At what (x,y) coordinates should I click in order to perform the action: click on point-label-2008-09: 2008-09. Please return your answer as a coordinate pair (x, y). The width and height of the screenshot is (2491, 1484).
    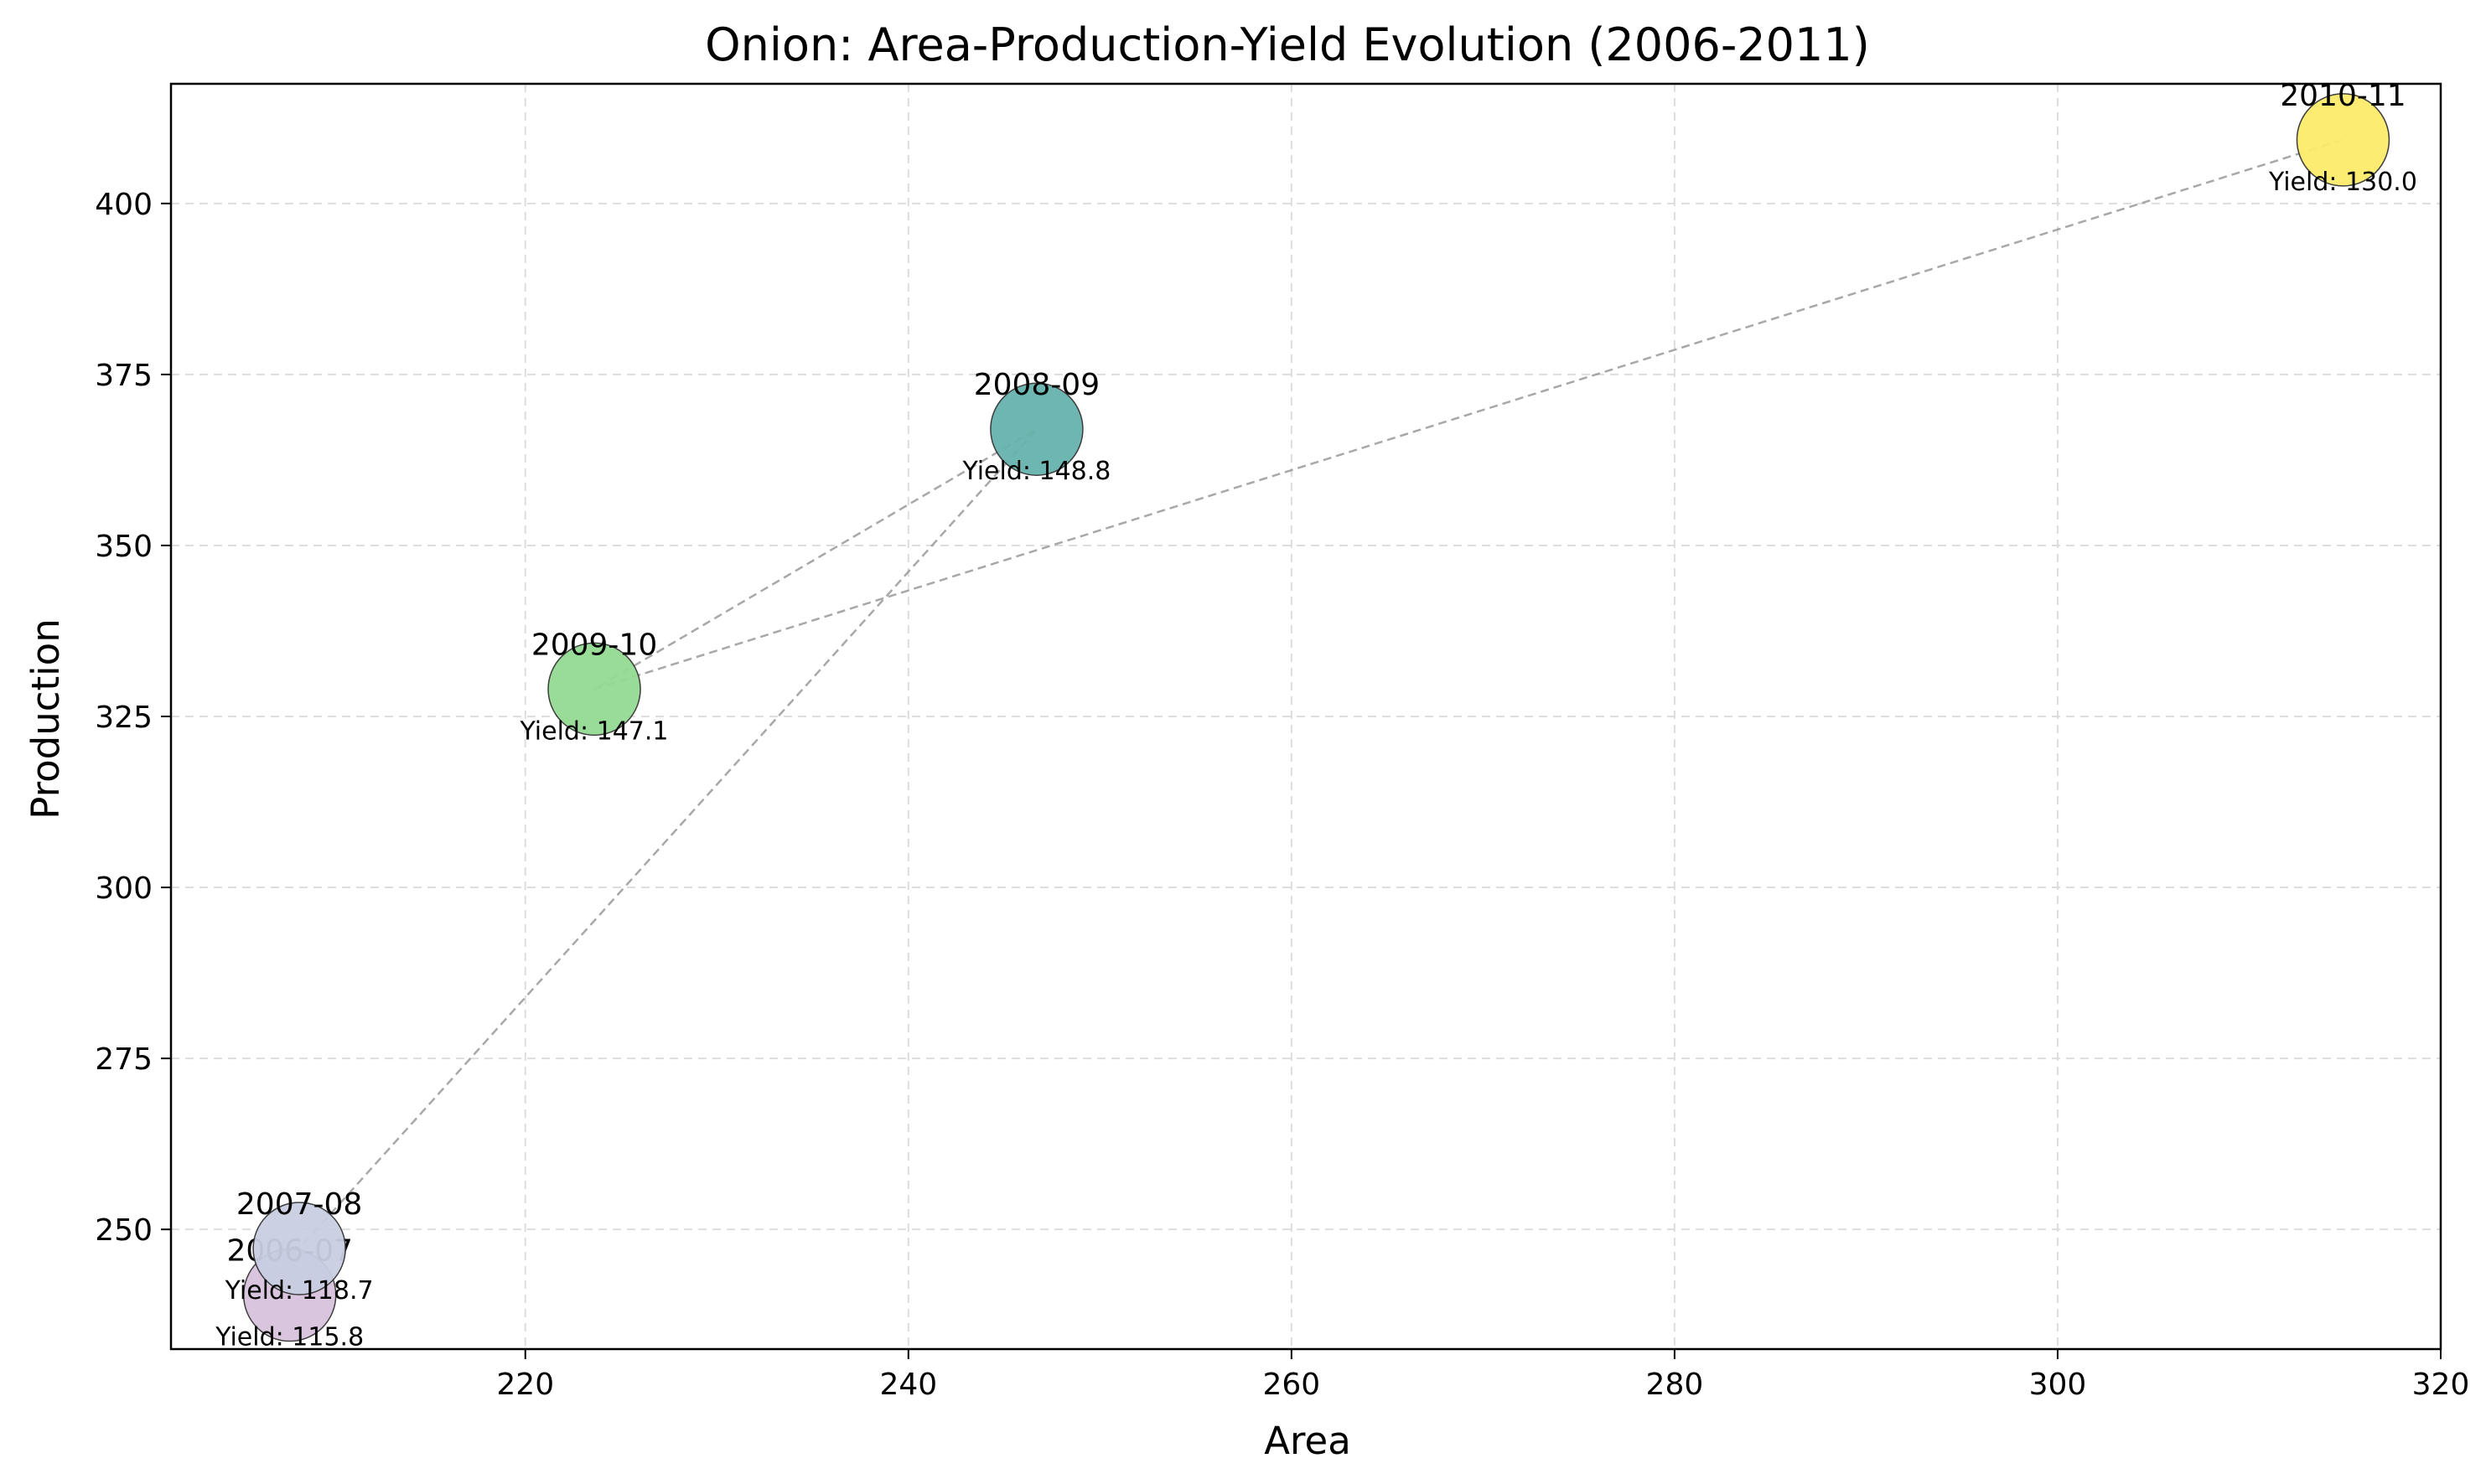
    Looking at the image, I should click on (1037, 385).